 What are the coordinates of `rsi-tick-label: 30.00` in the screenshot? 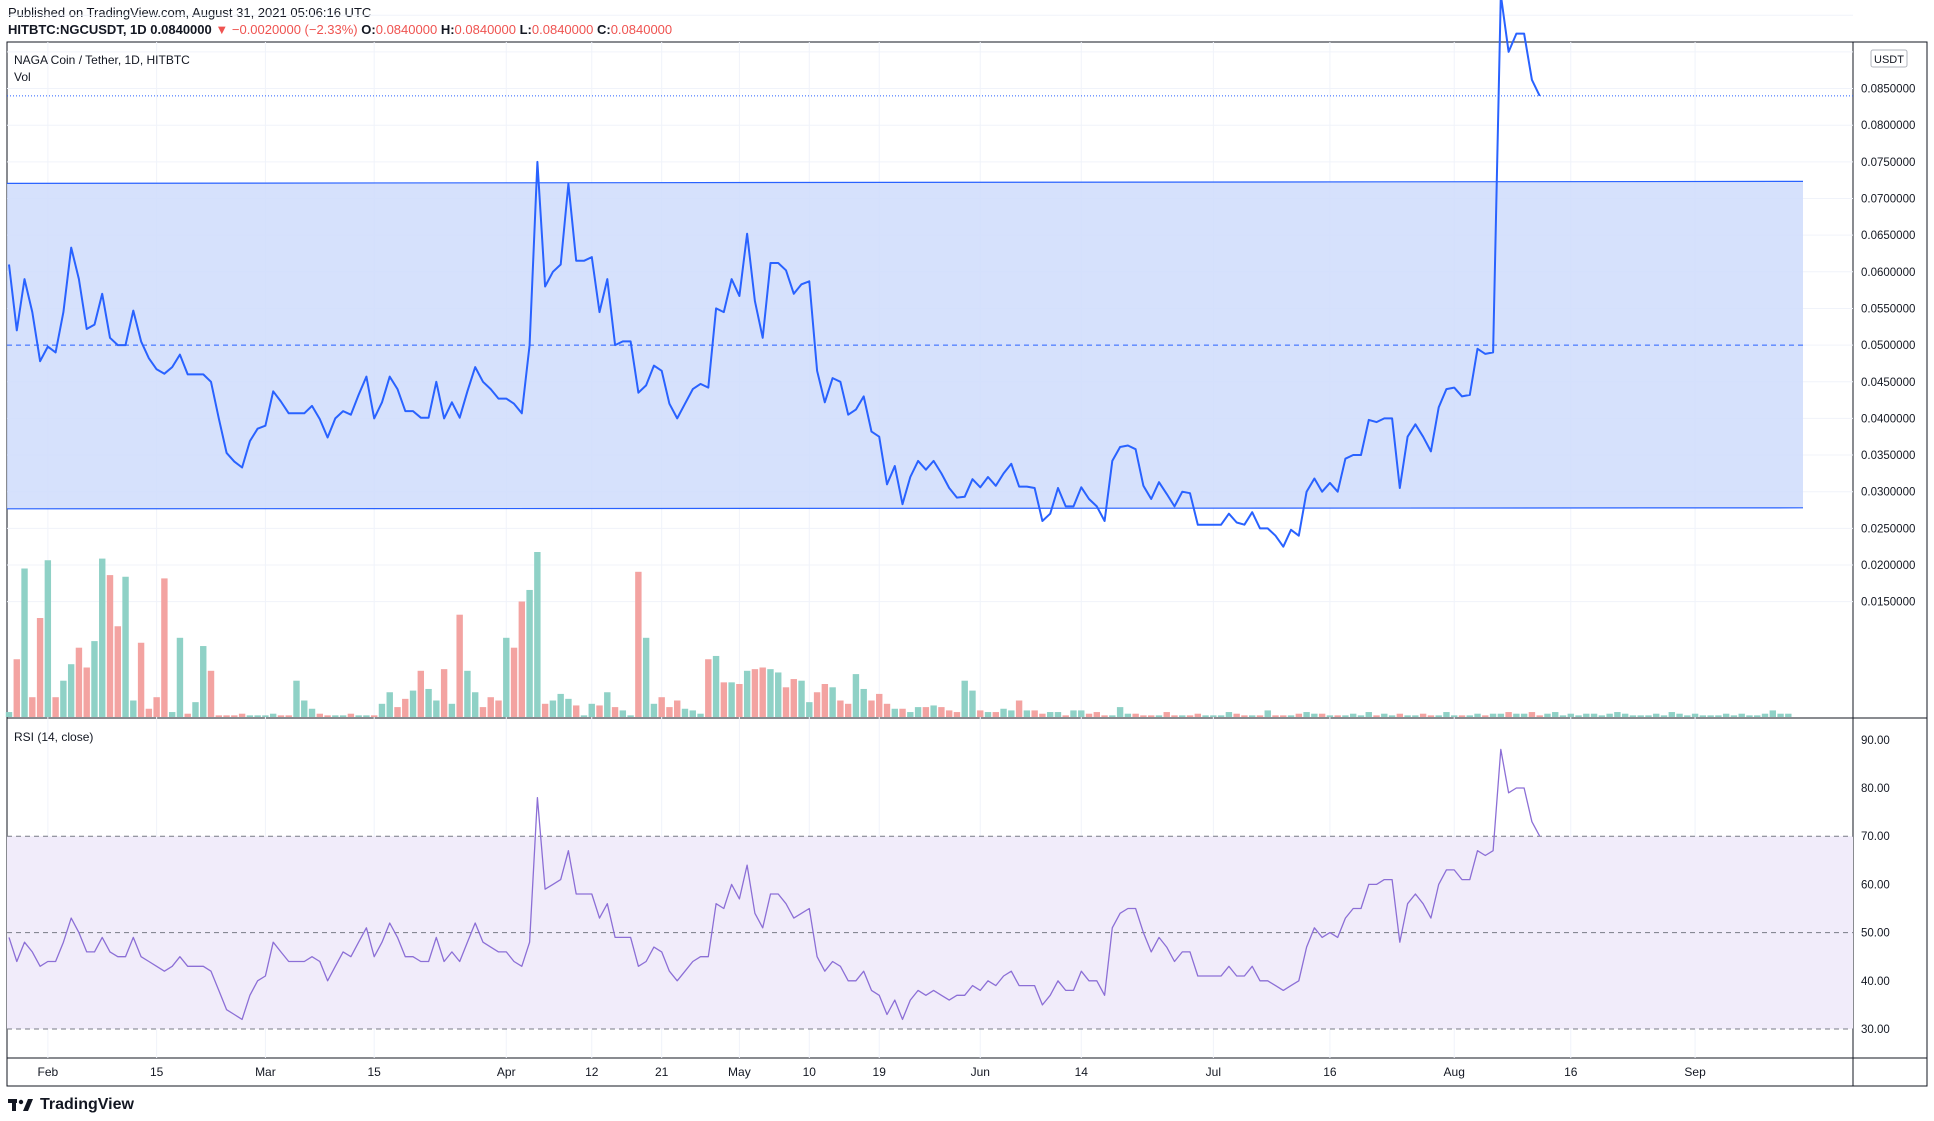 It's located at (1875, 1030).